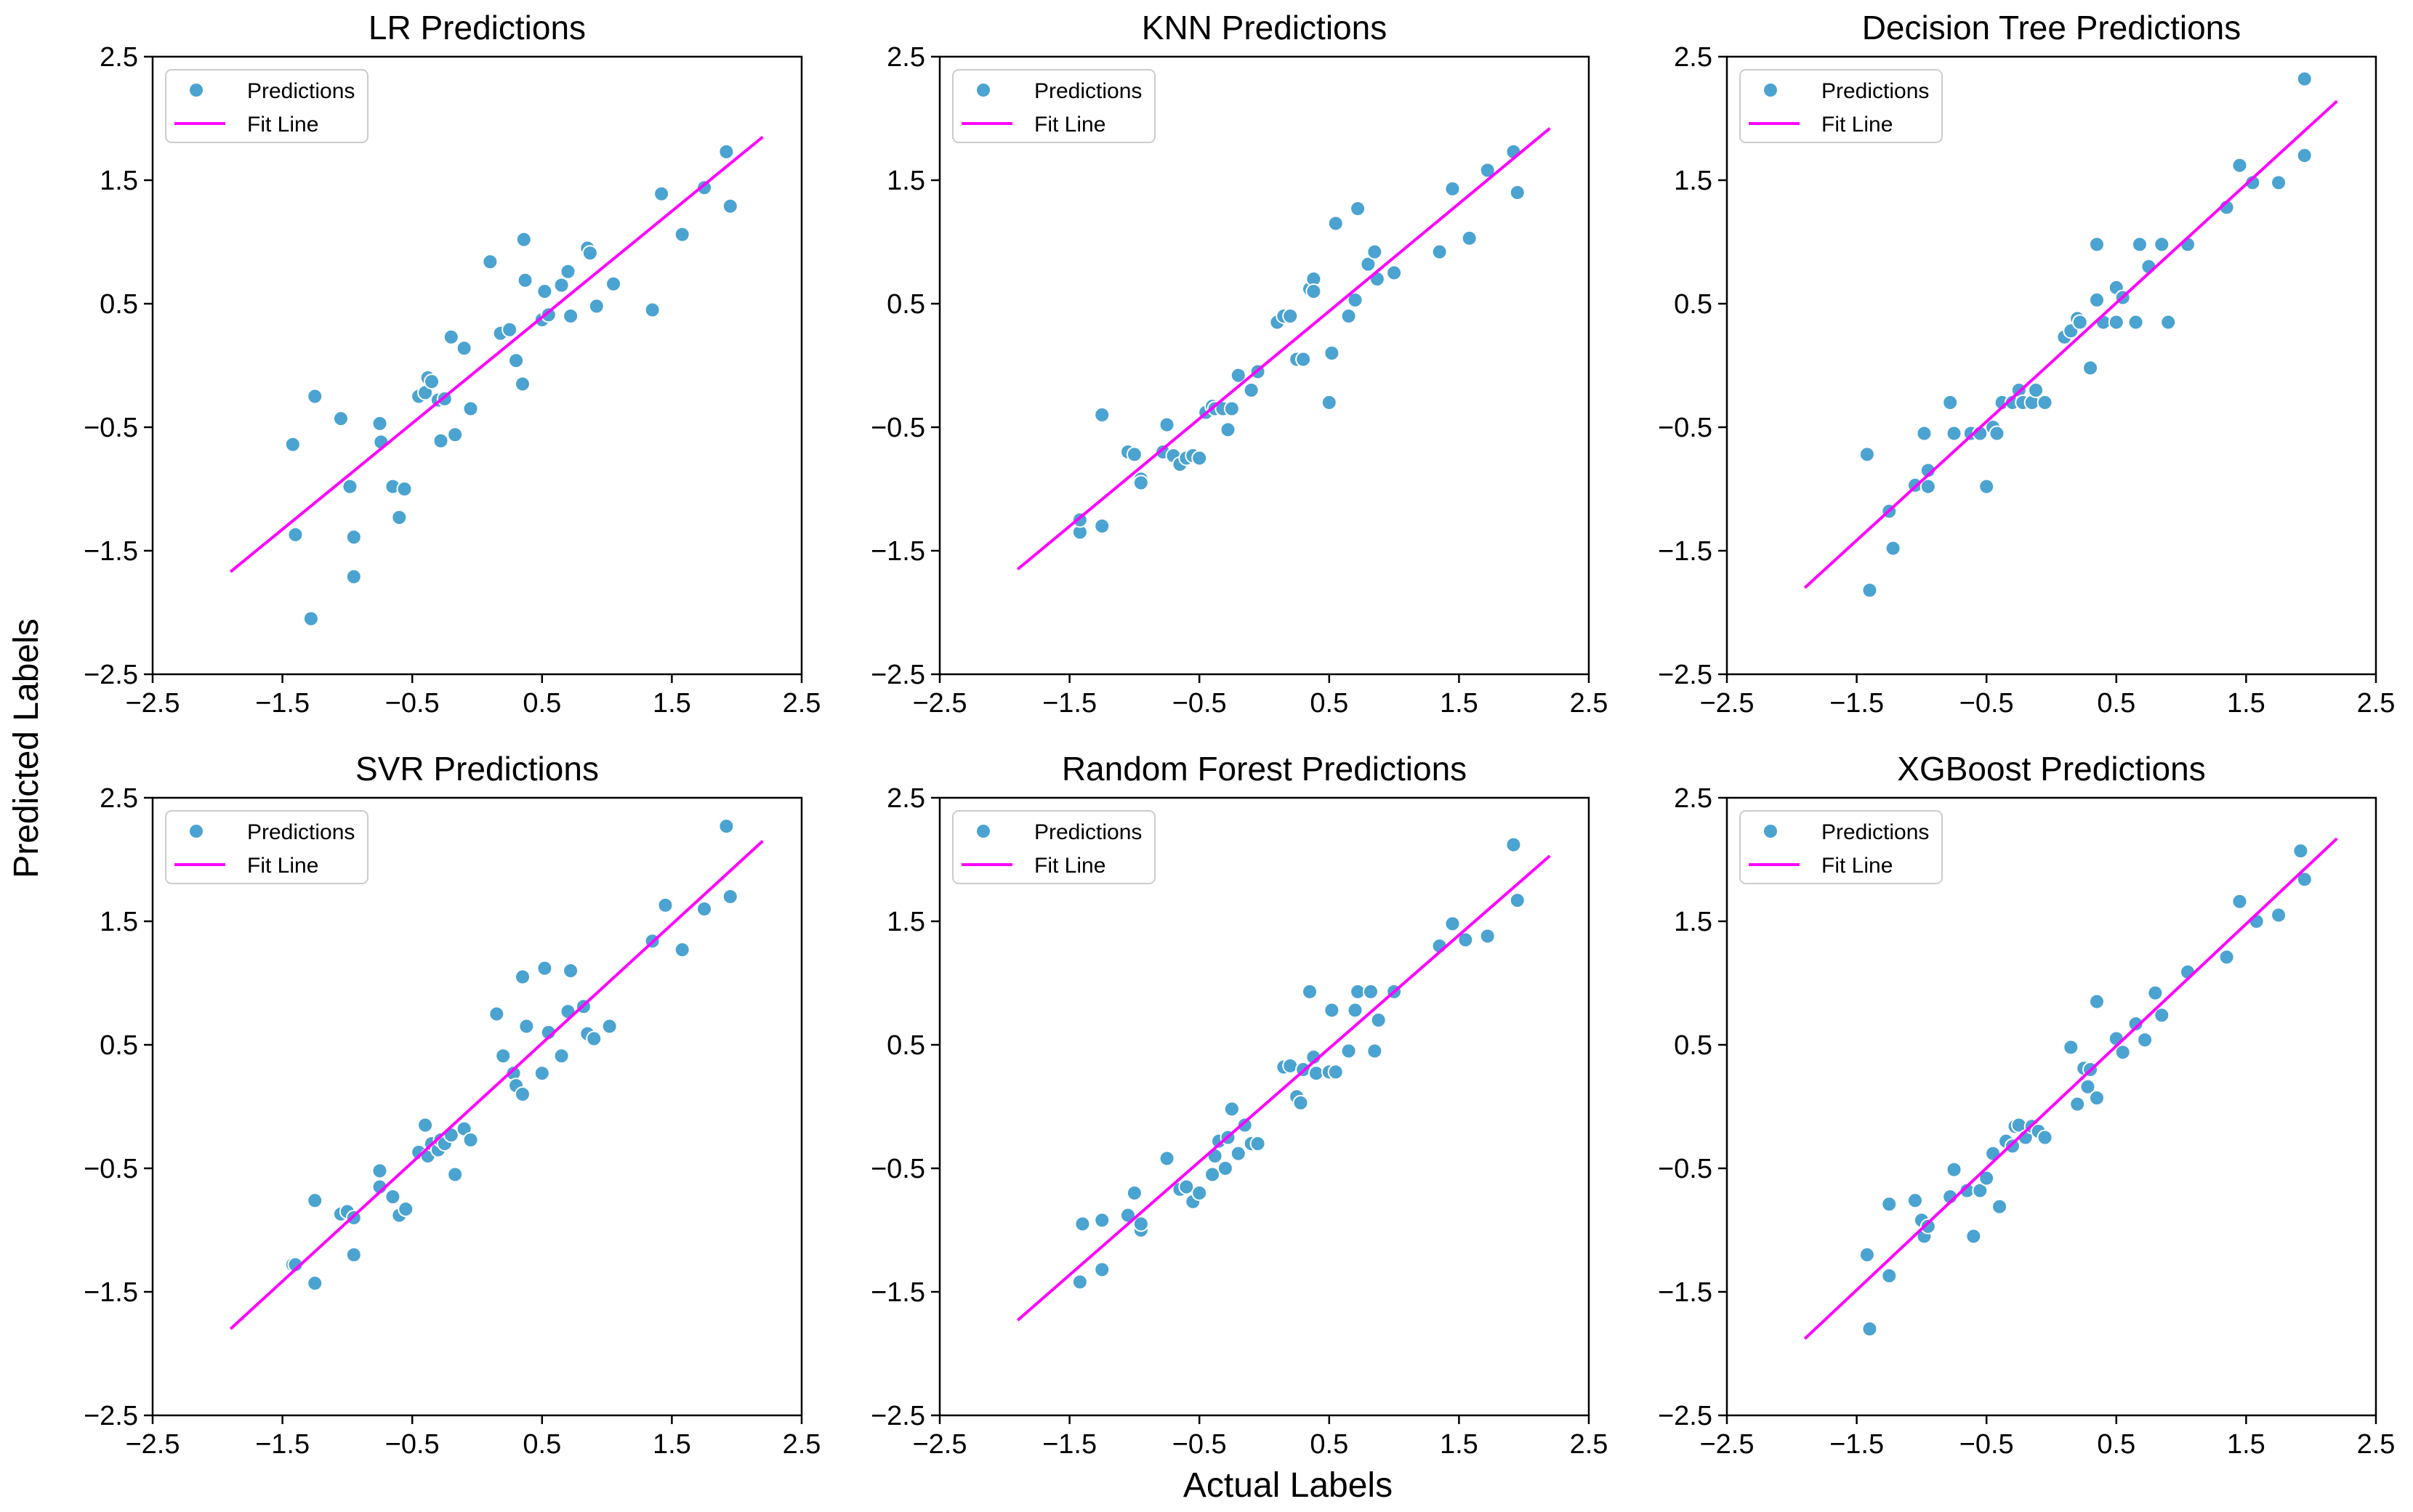 Image resolution: width=2413 pixels, height=1512 pixels. What do you see at coordinates (906, 181) in the screenshot?
I see `y-tick-label: 1.5` at bounding box center [906, 181].